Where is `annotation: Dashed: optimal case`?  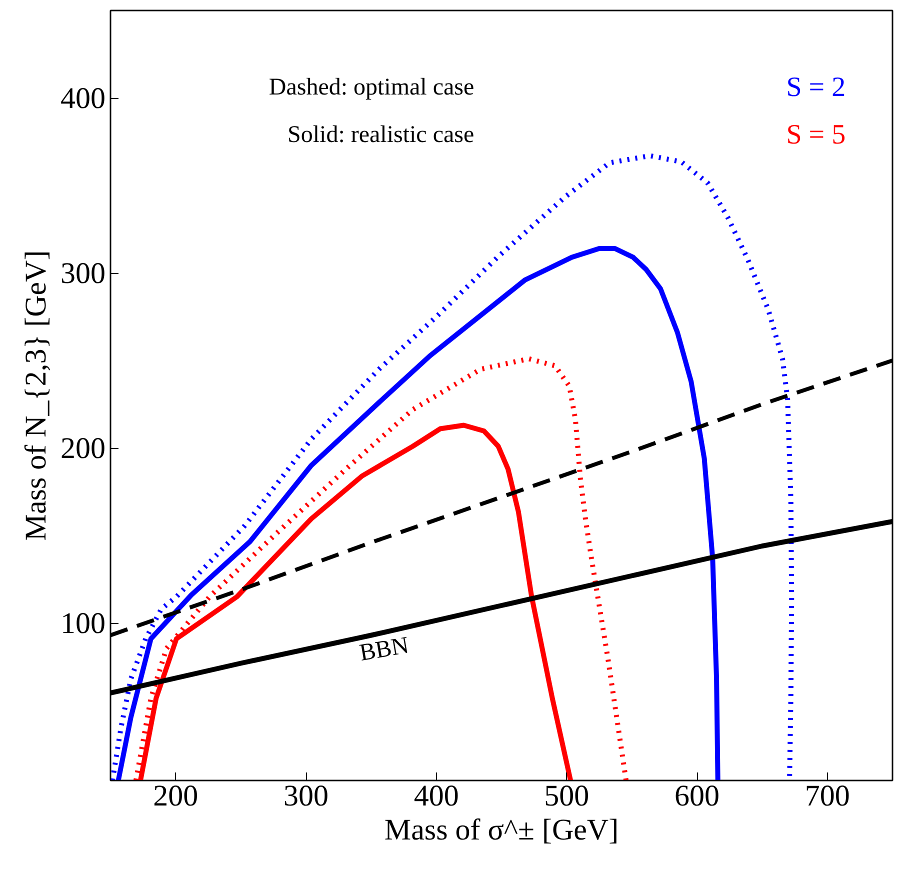
annotation: Dashed: optimal case is located at coordinates (371, 87).